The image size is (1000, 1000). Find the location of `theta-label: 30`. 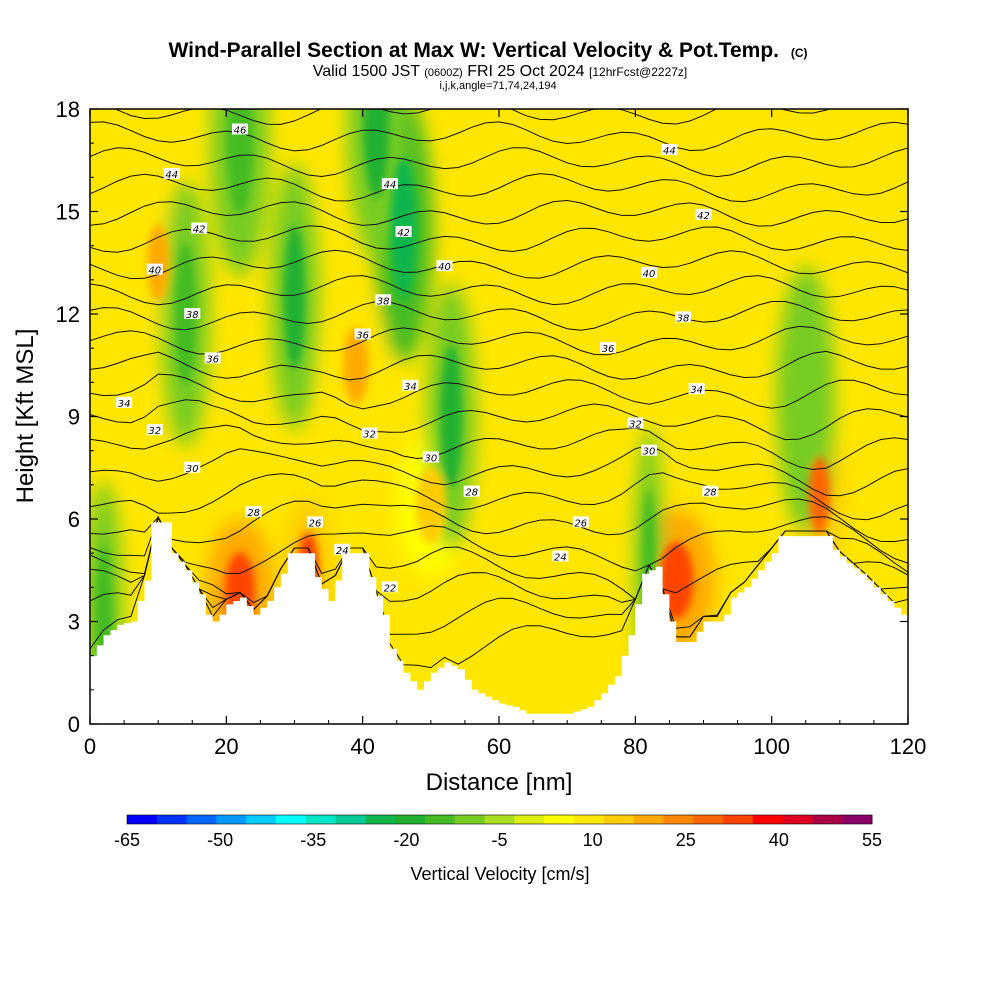

theta-label: 30 is located at coordinates (430, 458).